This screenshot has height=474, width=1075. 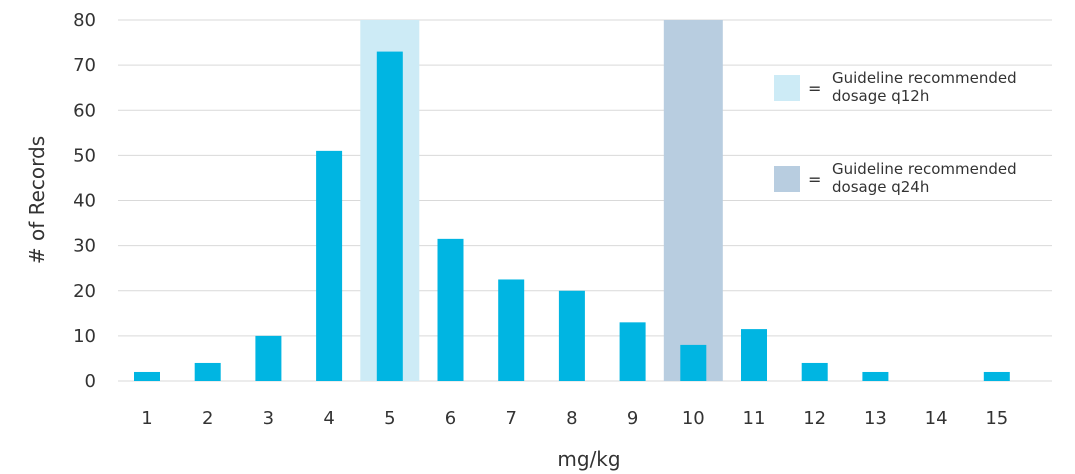 What do you see at coordinates (207, 418) in the screenshot?
I see `x-tick-label: 2` at bounding box center [207, 418].